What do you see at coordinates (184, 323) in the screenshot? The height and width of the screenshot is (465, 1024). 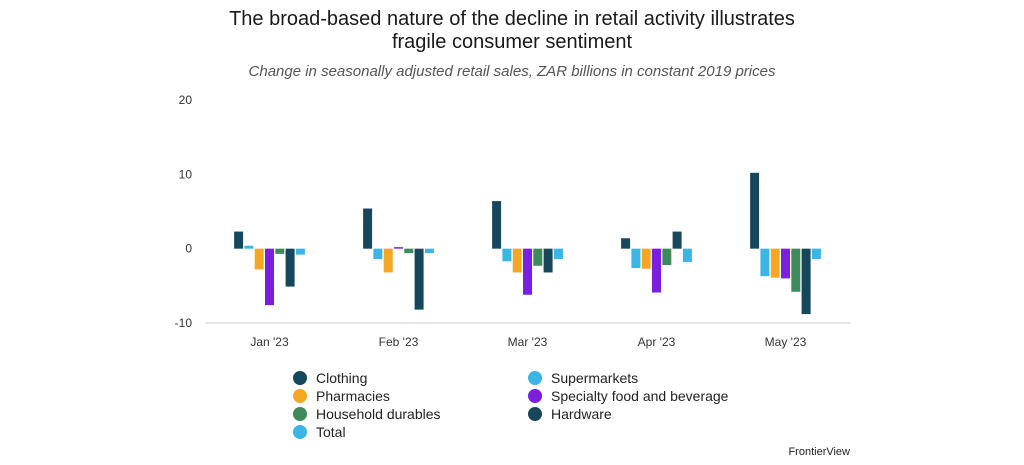 I see `y-tick-label: -10` at bounding box center [184, 323].